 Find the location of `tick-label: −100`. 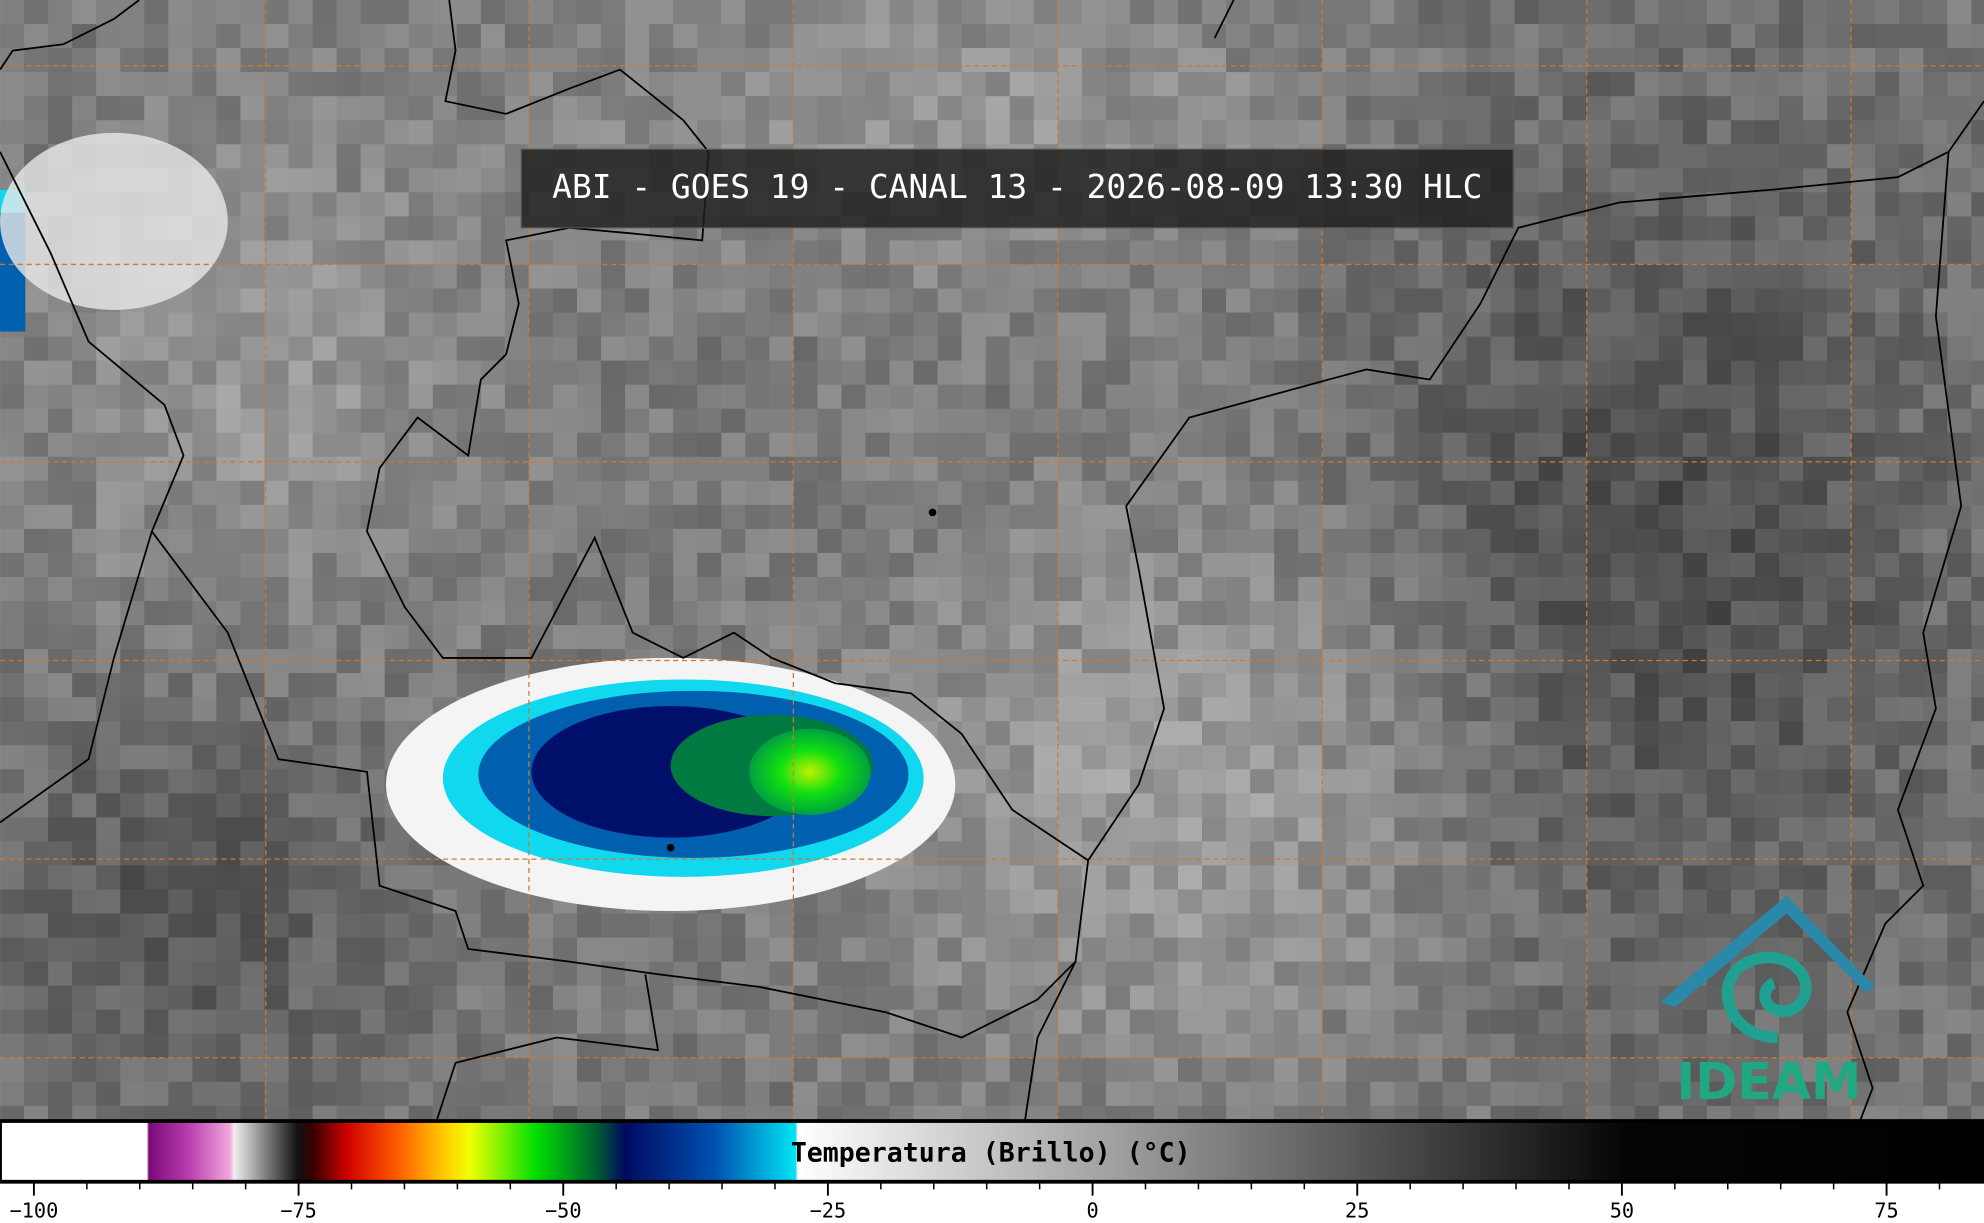

tick-label: −100 is located at coordinates (34, 1211).